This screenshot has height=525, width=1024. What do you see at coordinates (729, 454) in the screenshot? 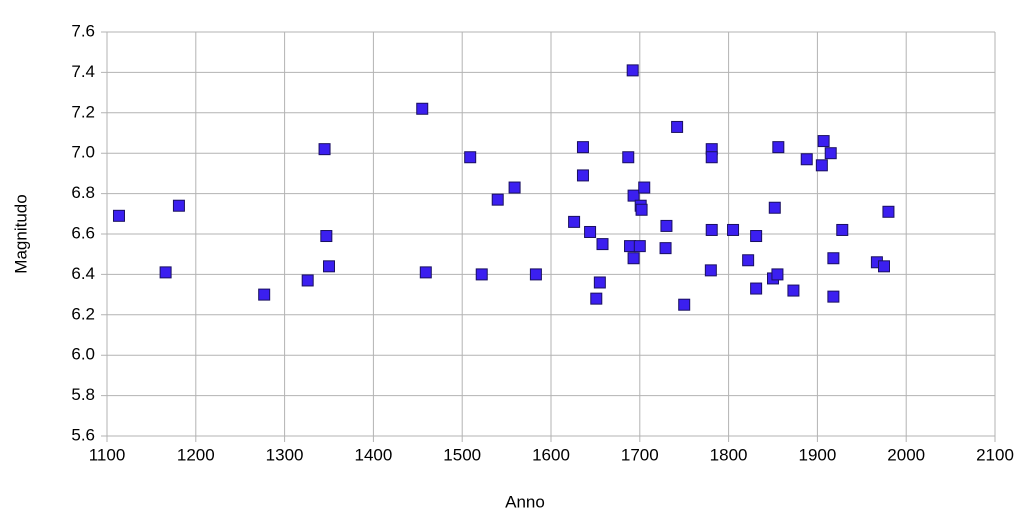
I see `x-tick-label: 1800` at bounding box center [729, 454].